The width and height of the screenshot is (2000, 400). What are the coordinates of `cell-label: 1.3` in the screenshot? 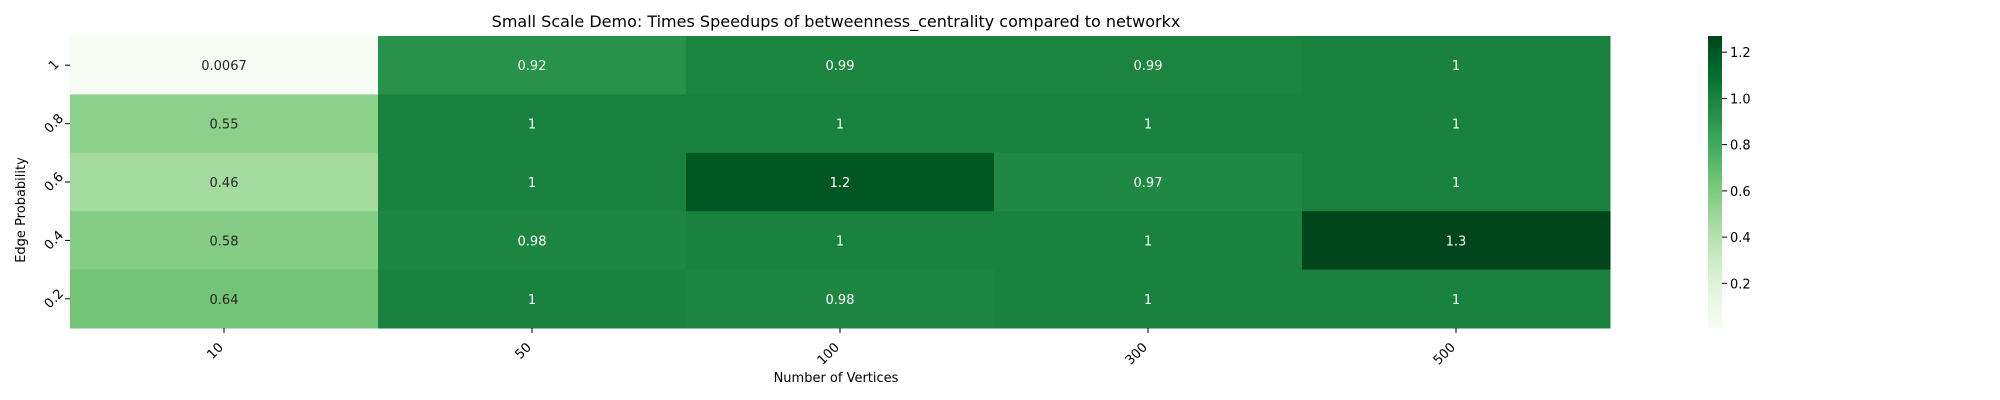 It's located at (1456, 241).